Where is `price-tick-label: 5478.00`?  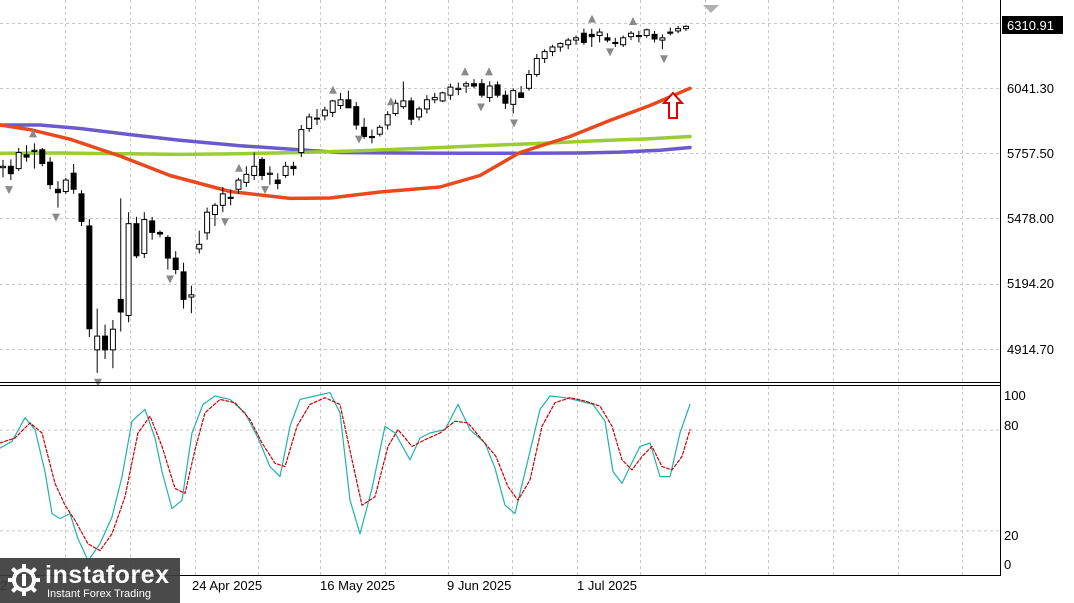
price-tick-label: 5478.00 is located at coordinates (1030, 218).